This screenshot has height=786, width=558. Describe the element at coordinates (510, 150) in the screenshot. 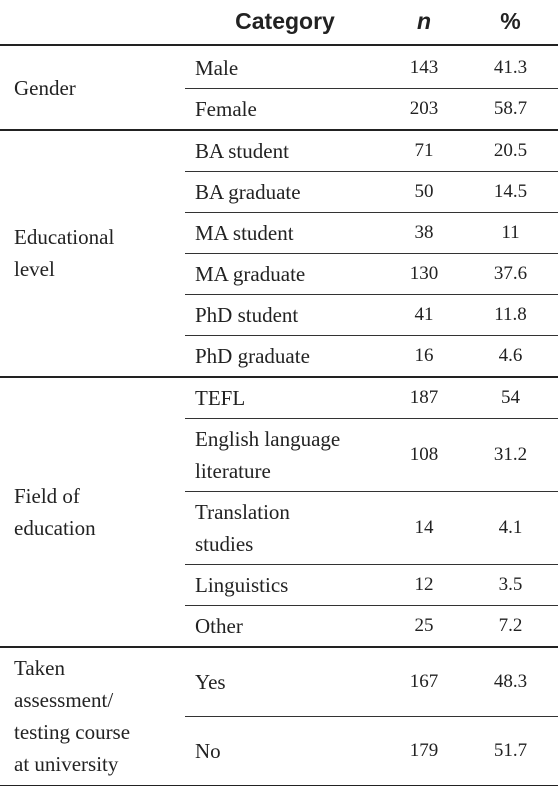

I see `percent: 20.5` at that location.